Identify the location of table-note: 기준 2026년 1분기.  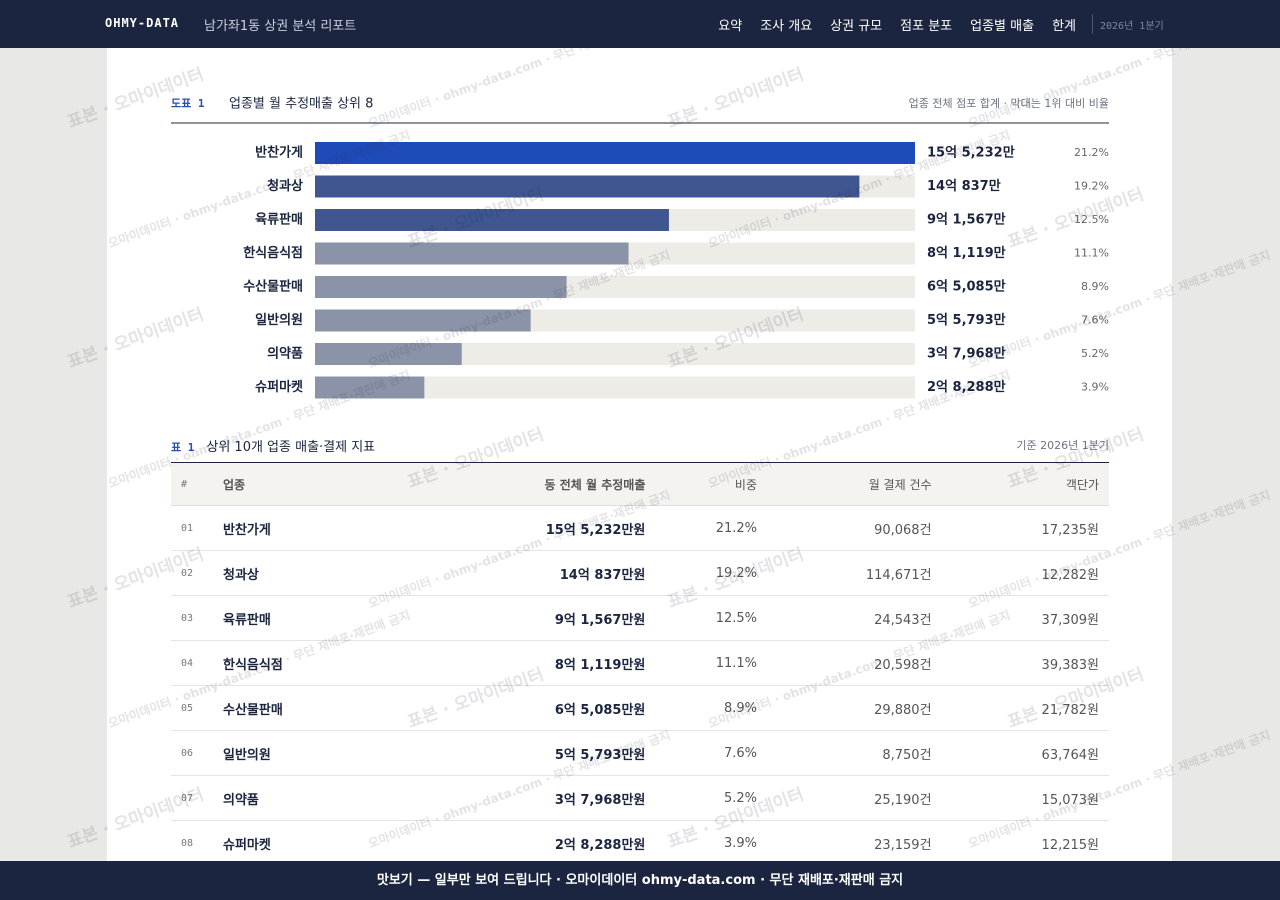
(1062, 445).